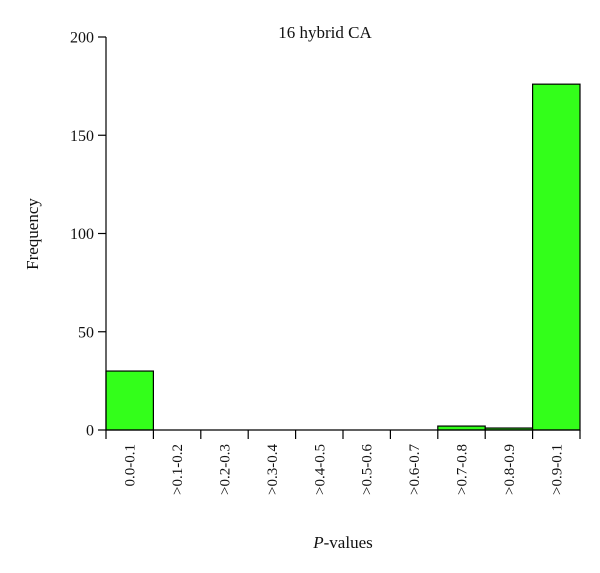  Describe the element at coordinates (131, 465) in the screenshot. I see `x-category-label-0: 0.0-0.1` at that location.